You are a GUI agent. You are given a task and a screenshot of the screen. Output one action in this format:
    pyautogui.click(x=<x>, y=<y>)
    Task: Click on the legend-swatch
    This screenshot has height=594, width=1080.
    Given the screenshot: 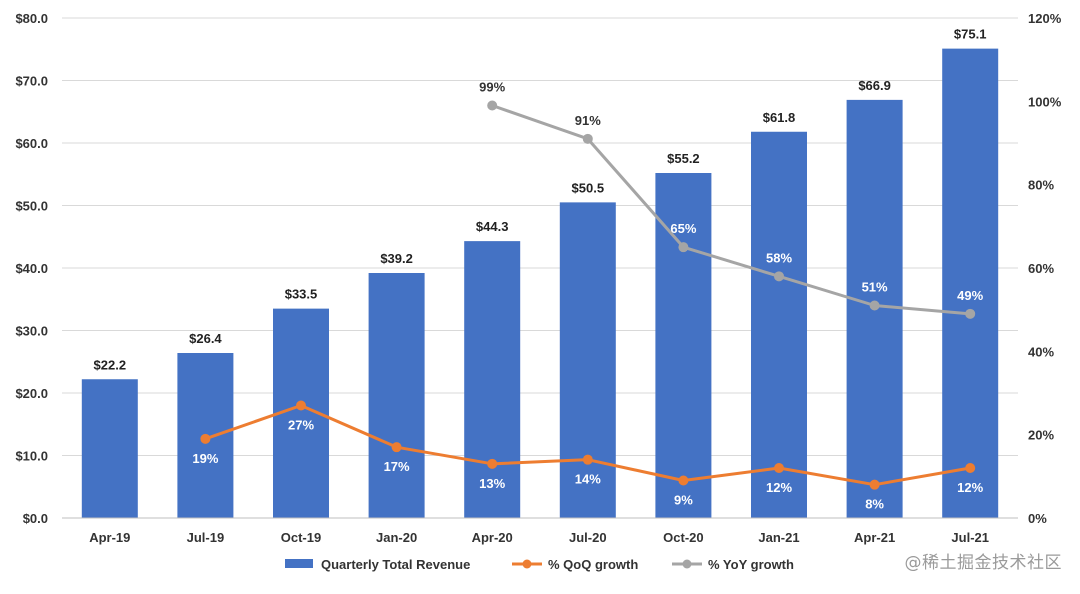 What is the action you would take?
    pyautogui.click(x=299, y=563)
    